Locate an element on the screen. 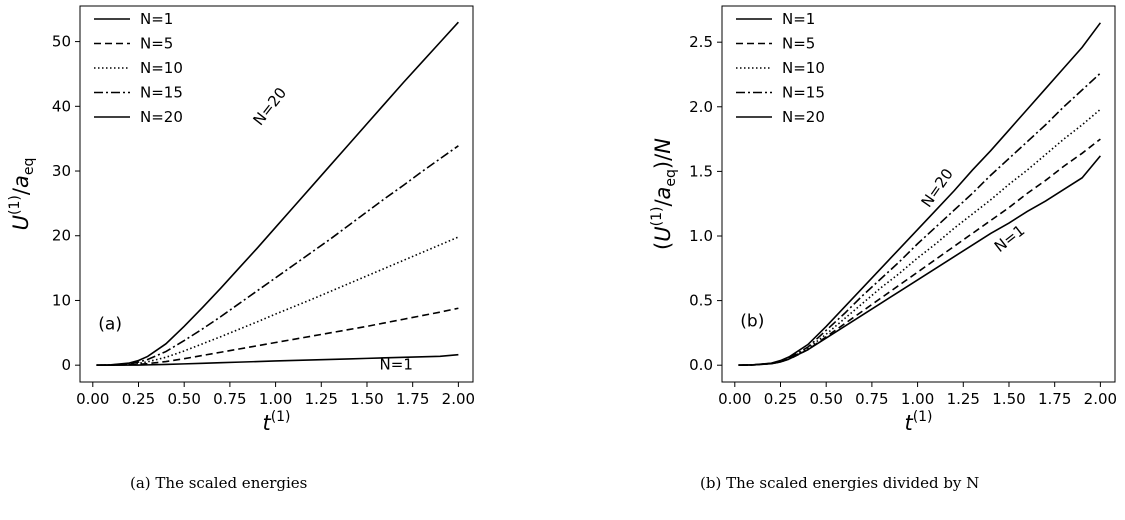  y-tick-label: 20 is located at coordinates (61, 236).